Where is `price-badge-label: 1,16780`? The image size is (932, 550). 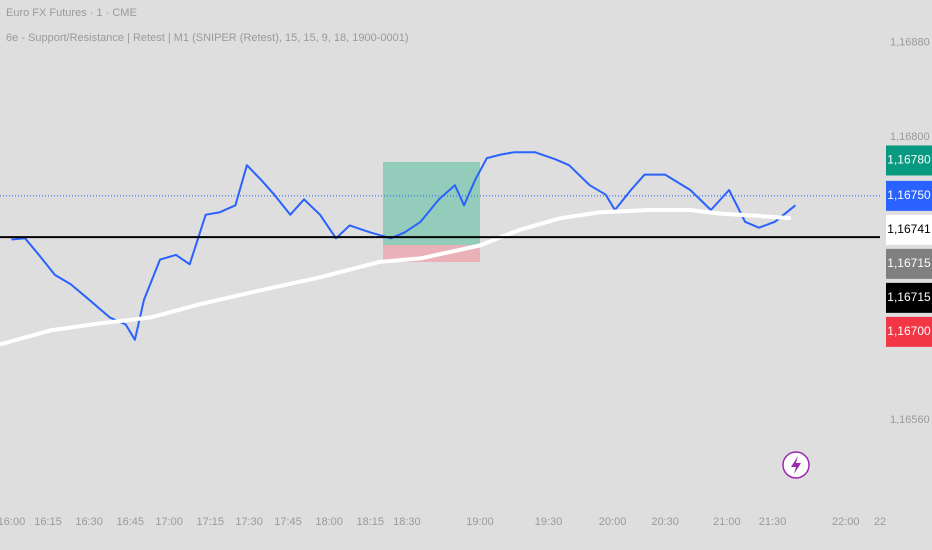
price-badge-label: 1,16780 is located at coordinates (909, 160).